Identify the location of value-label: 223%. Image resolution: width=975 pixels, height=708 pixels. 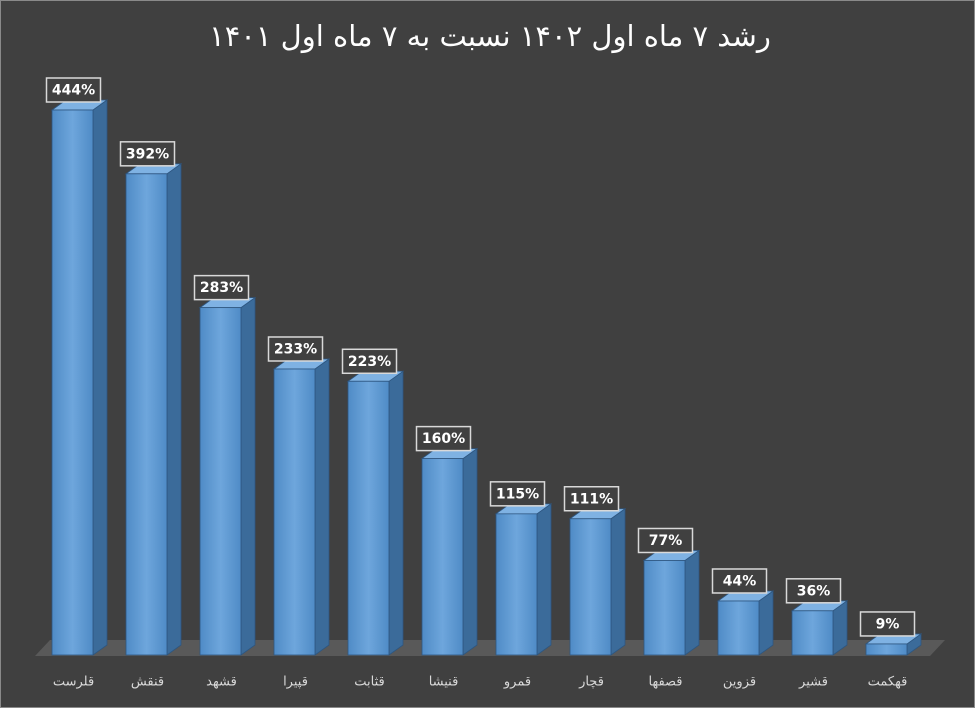
(369, 362).